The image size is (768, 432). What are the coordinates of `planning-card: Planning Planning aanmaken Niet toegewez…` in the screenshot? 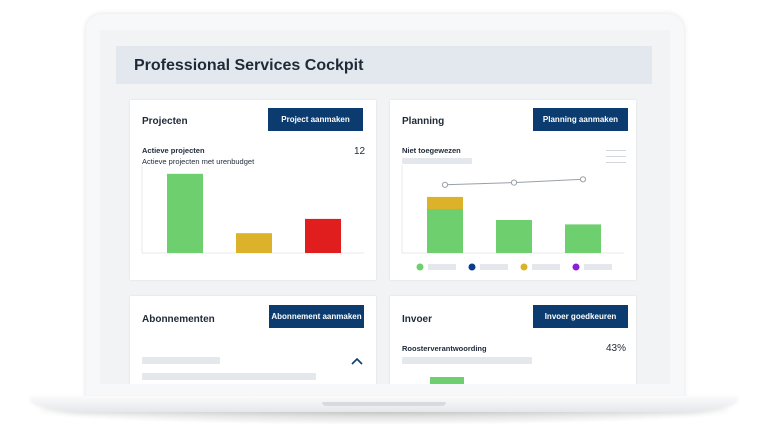 It's located at (513, 190).